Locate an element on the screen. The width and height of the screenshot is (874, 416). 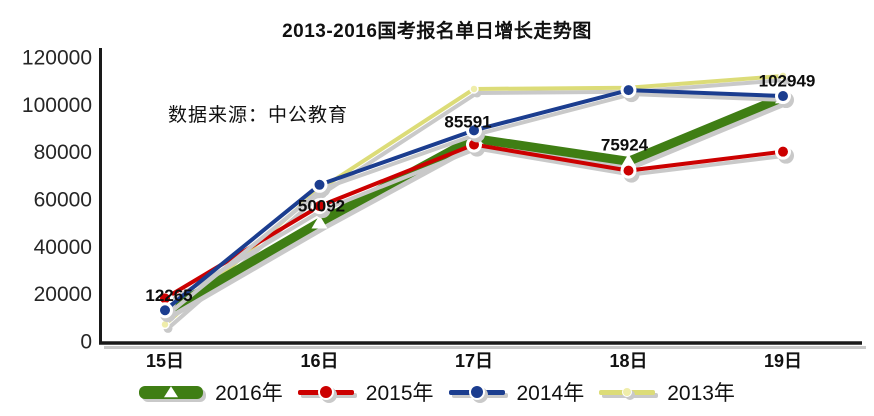
source-note: 数据来源：中公教育 is located at coordinates (258, 115).